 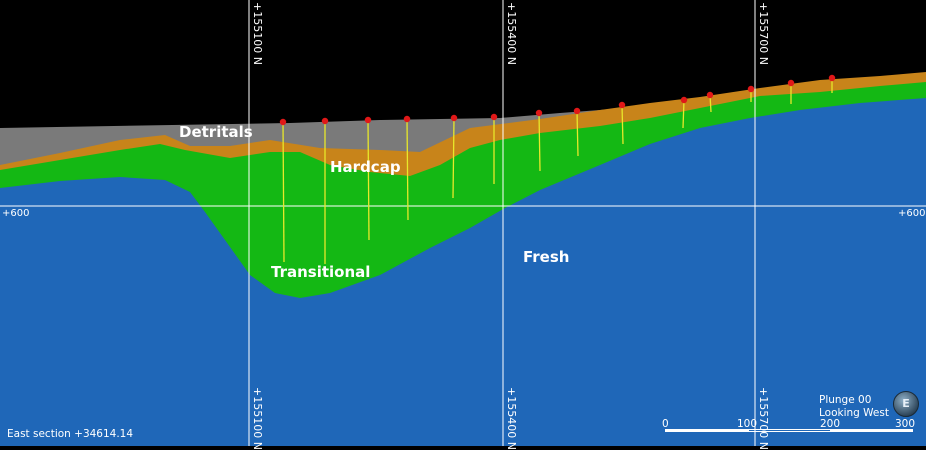 What do you see at coordinates (511, 33) in the screenshot?
I see `grid-label-top-155400: +155400 N` at bounding box center [511, 33].